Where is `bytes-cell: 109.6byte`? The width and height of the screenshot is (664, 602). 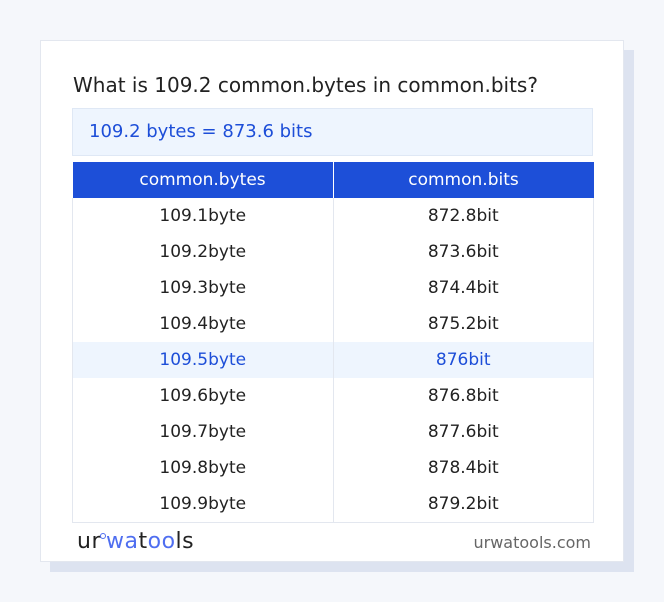
bytes-cell: 109.6byte is located at coordinates (203, 396).